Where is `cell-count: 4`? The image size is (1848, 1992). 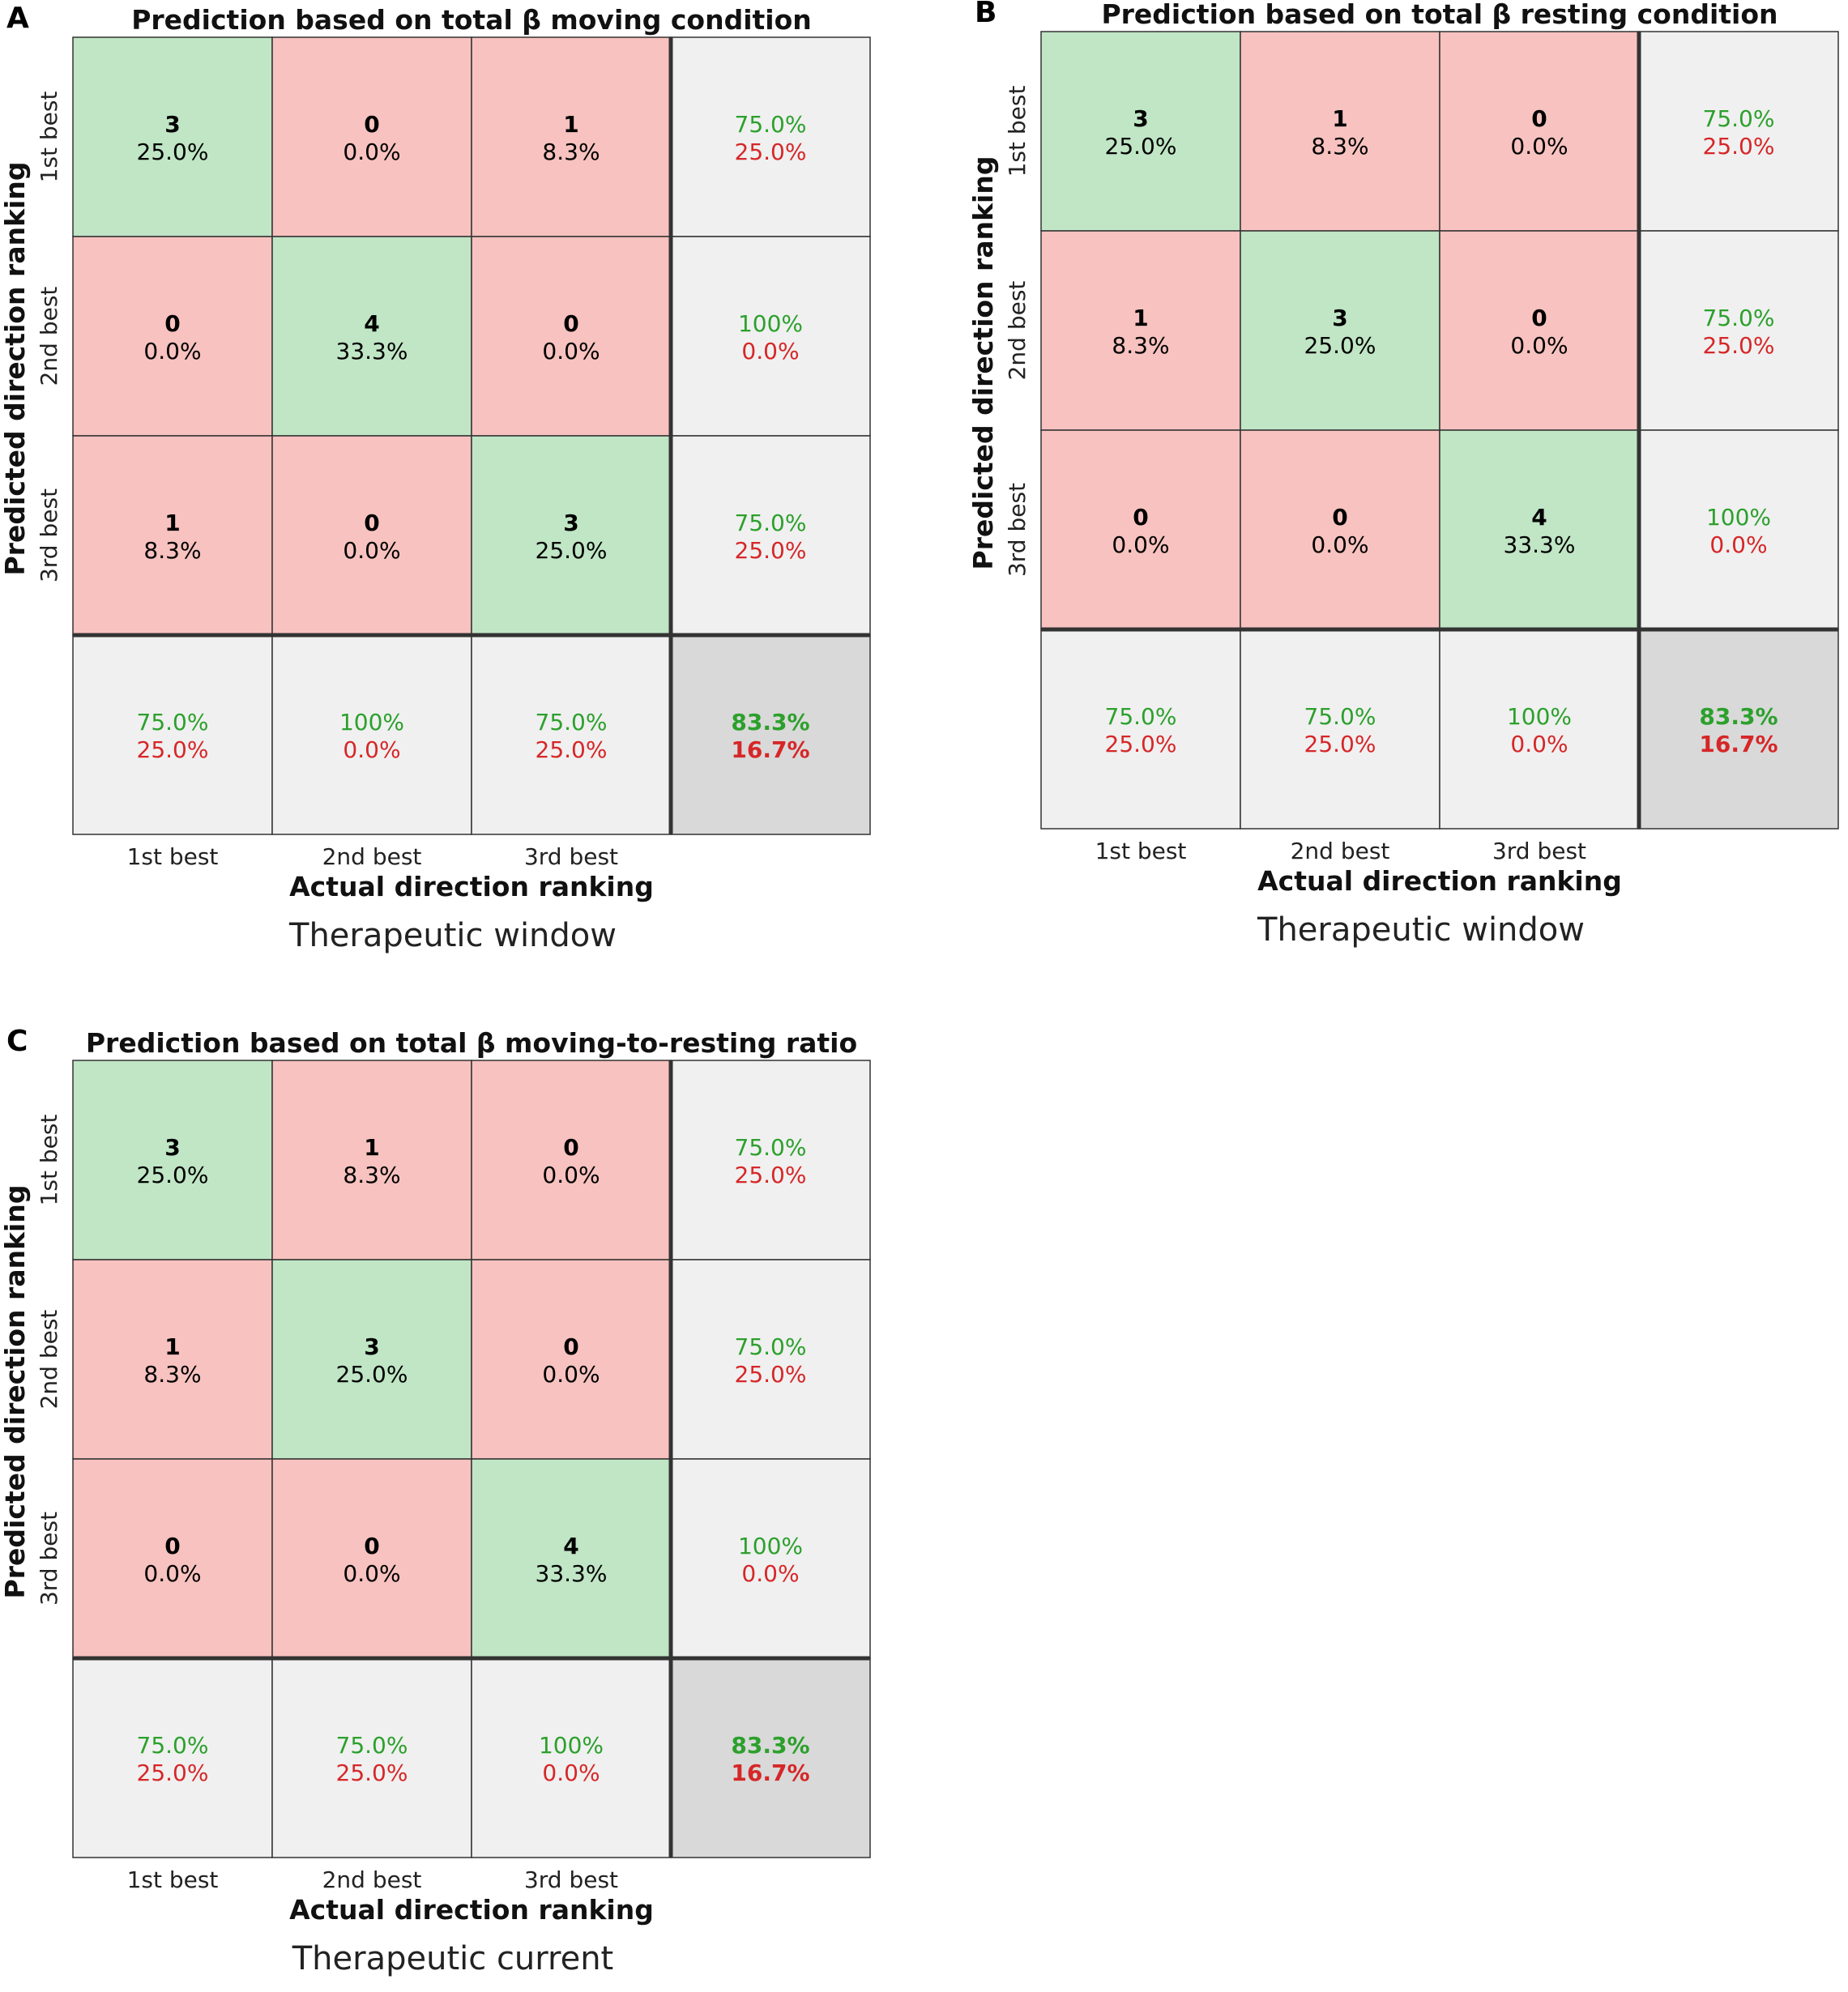 cell-count: 4 is located at coordinates (371, 323).